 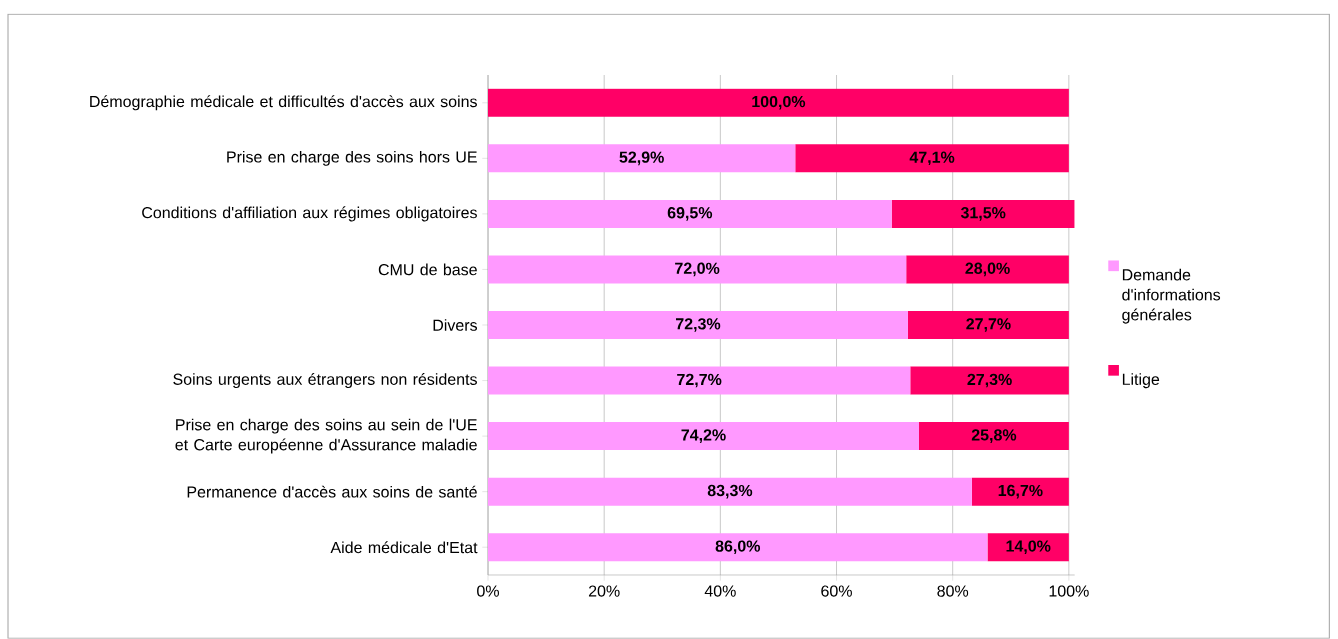 I want to click on data-label: 69,5%, so click(x=690, y=214).